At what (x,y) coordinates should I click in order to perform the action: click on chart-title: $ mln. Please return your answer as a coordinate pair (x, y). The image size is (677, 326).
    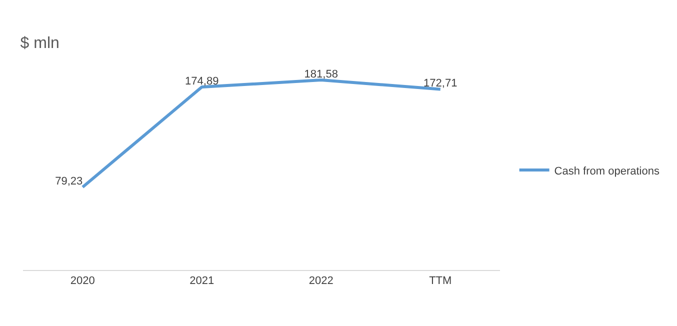
    Looking at the image, I should click on (40, 43).